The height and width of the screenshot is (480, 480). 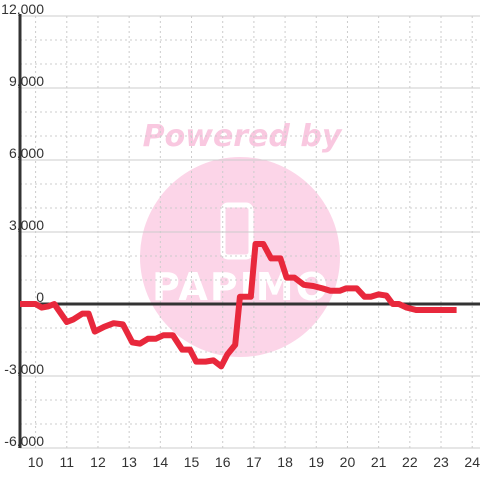 I want to click on y-axis-ticks: 12,000 9,000 6,000 3,000 0 -3,000 -6,000, so click(x=22, y=225).